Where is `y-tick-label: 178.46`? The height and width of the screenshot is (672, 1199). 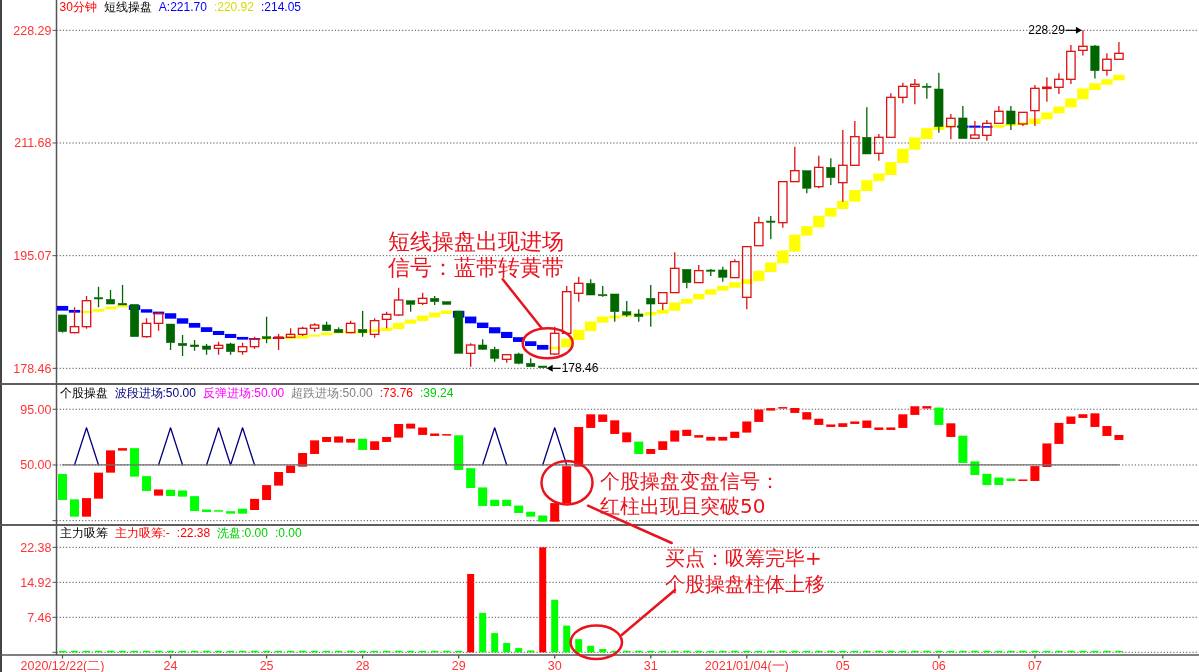
y-tick-label: 178.46 is located at coordinates (32, 368).